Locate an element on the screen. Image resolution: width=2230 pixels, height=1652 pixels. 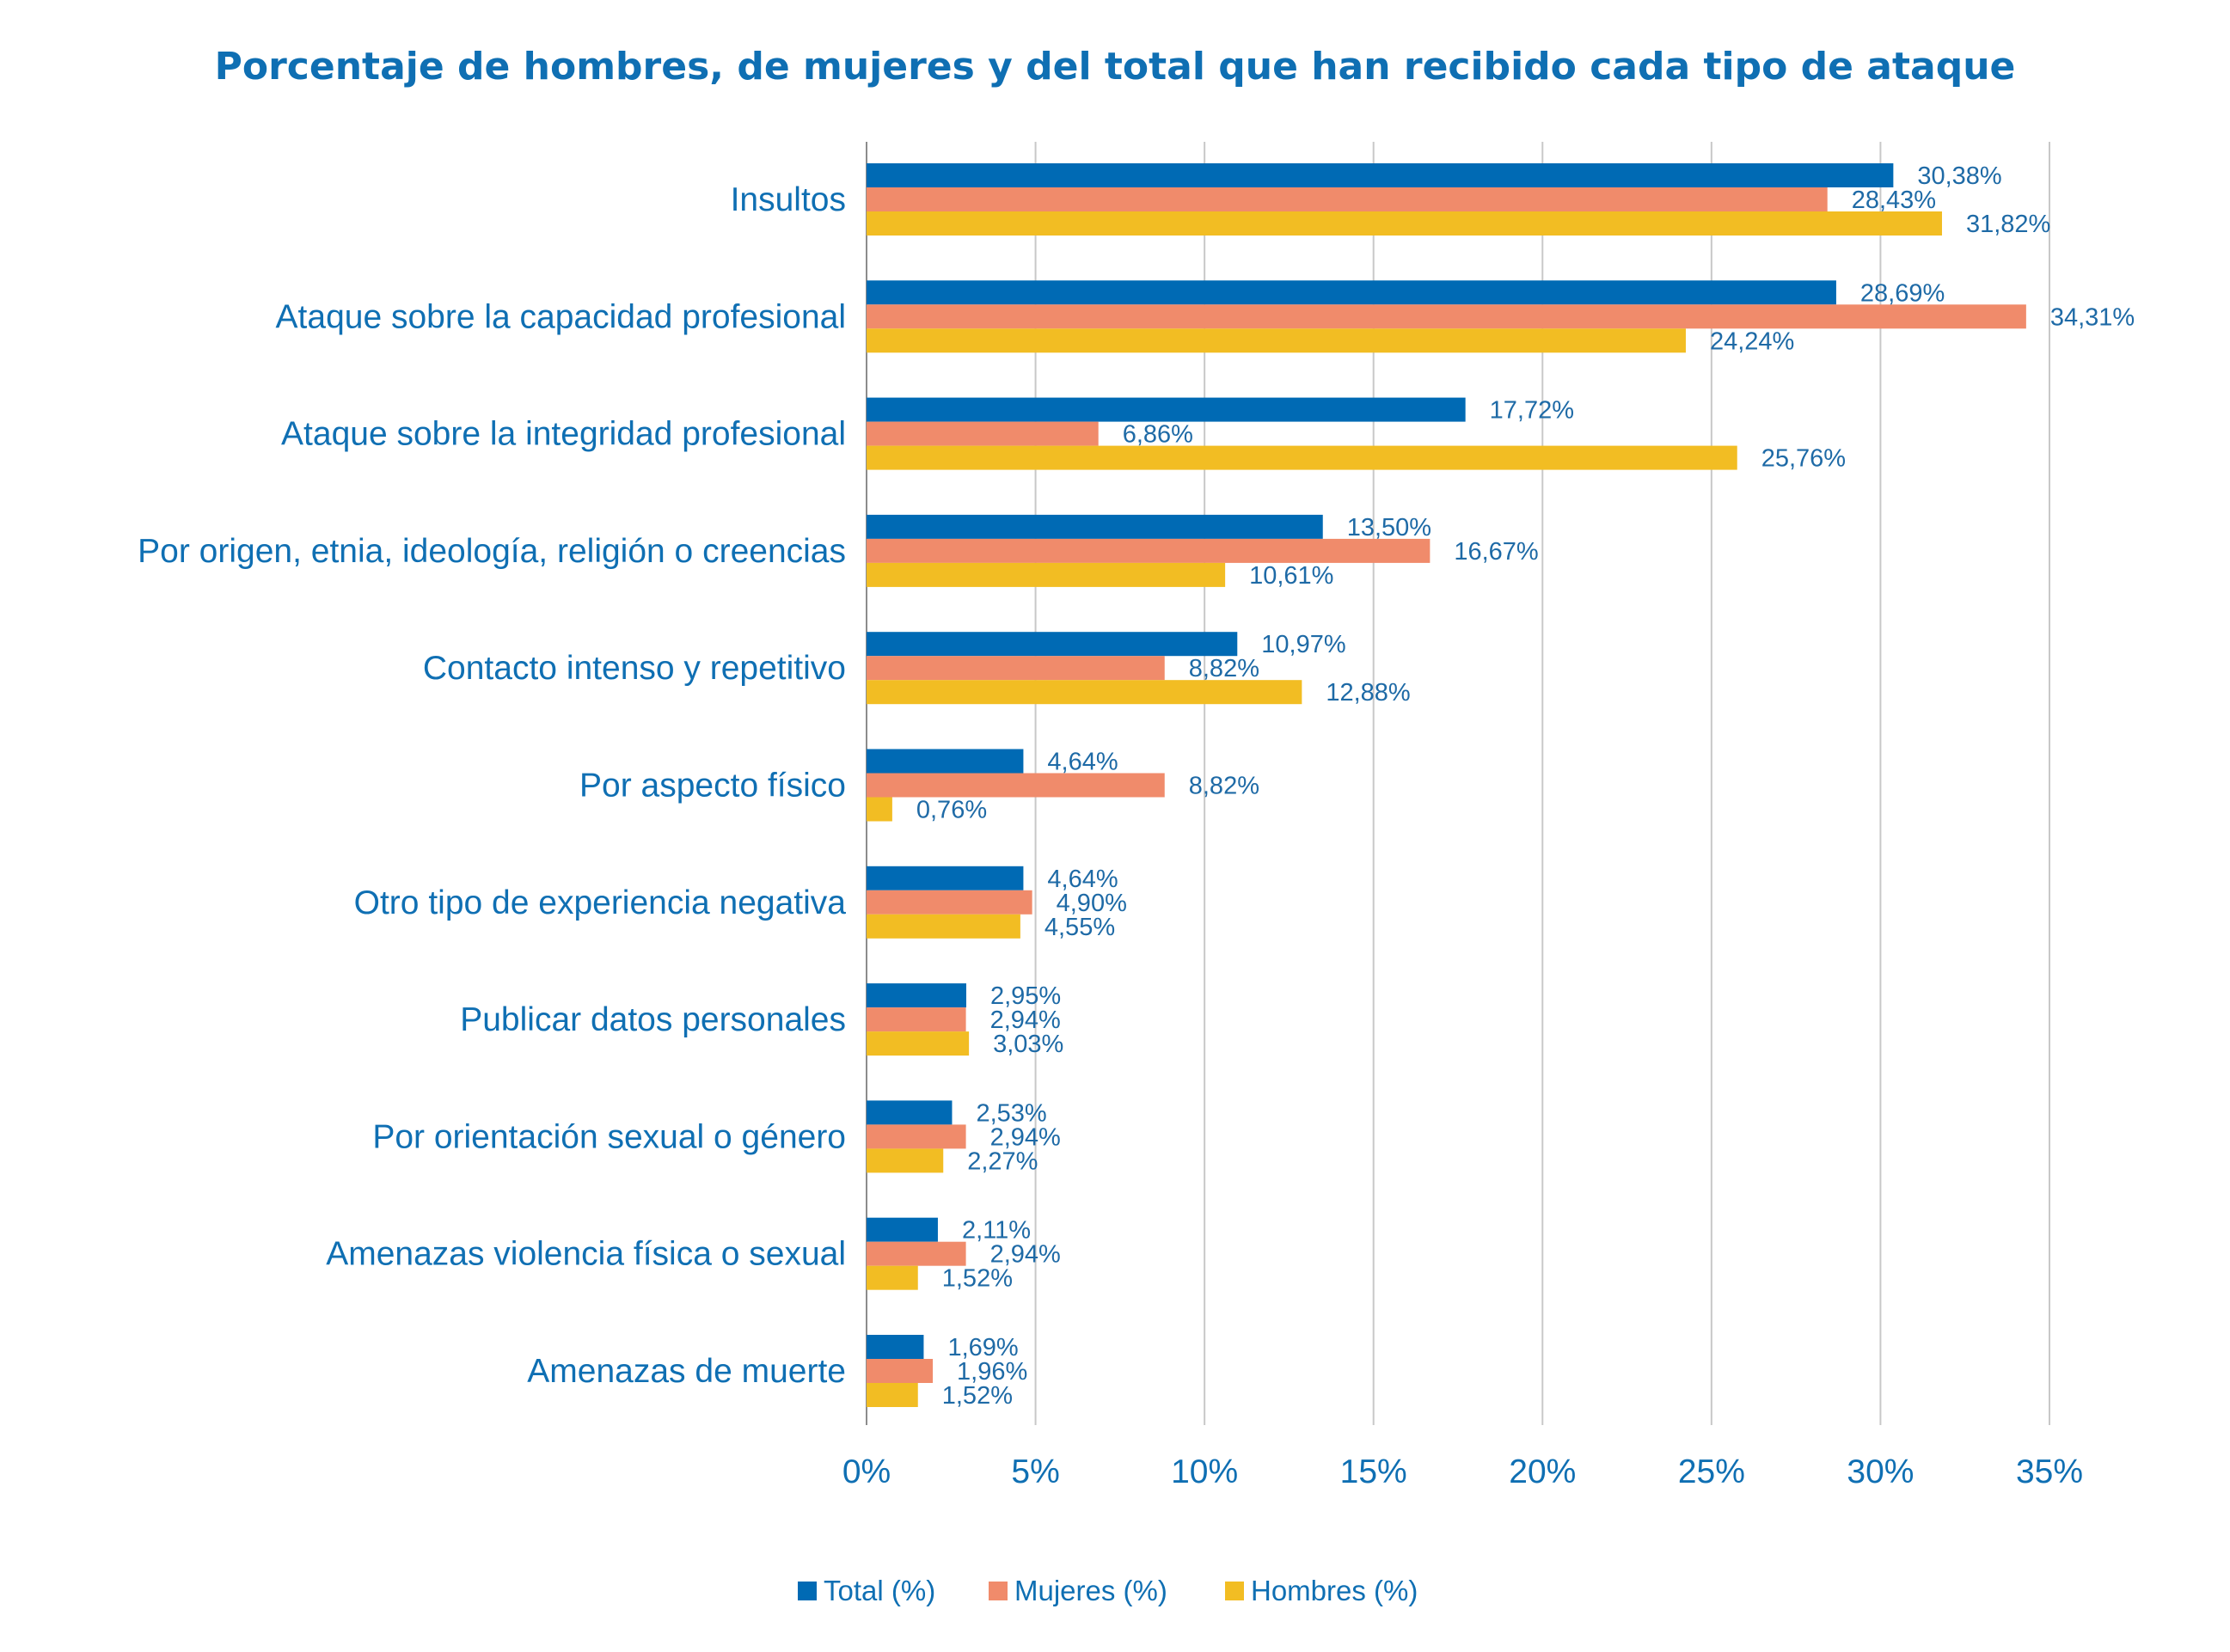
x-tick-label: 30% is located at coordinates (1881, 1471).